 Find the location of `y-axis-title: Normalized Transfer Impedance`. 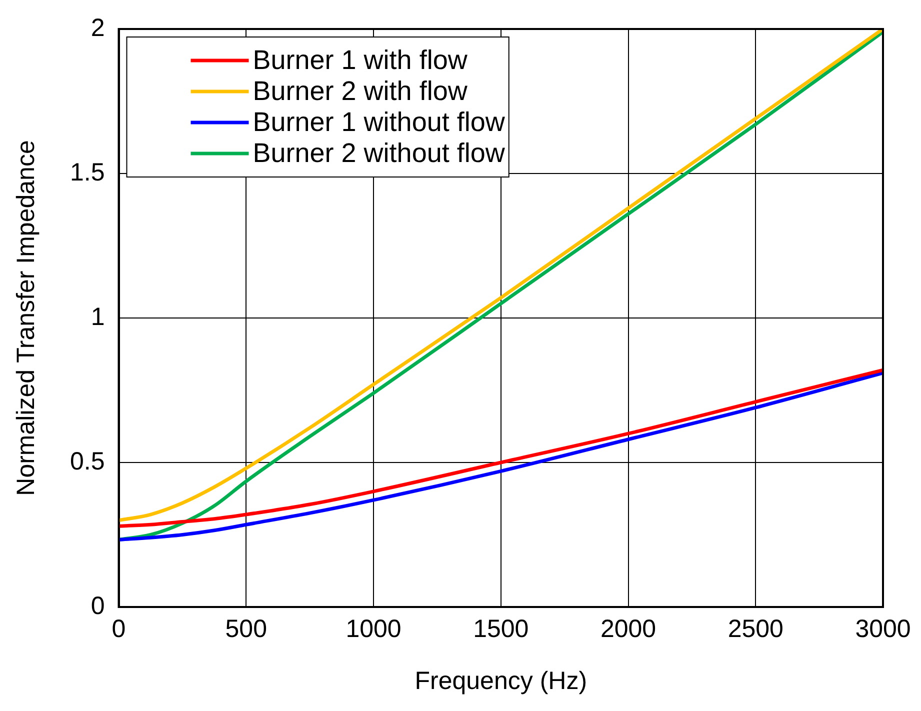

y-axis-title: Normalized Transfer Impedance is located at coordinates (26, 318).